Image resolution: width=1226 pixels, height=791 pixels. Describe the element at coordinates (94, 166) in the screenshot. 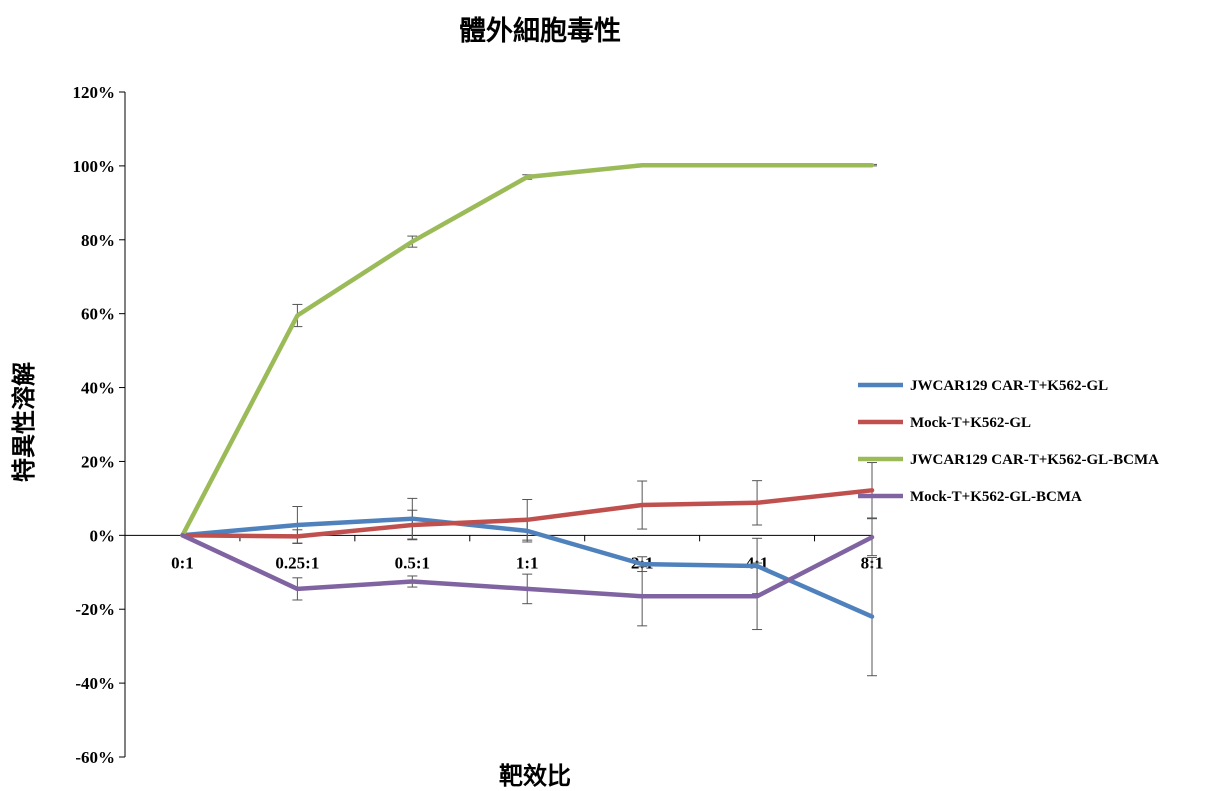

I see `y-tick-label: 100%` at that location.